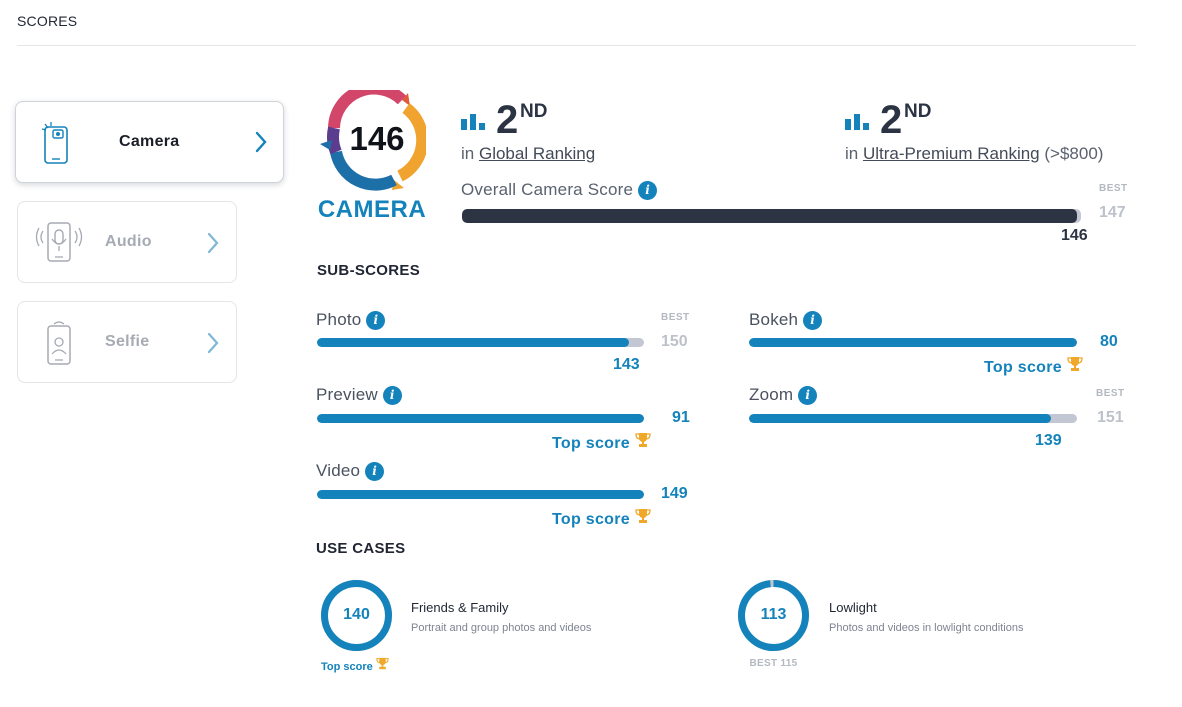 The width and height of the screenshot is (1182, 707). I want to click on global-rank-prefix: in, so click(468, 153).